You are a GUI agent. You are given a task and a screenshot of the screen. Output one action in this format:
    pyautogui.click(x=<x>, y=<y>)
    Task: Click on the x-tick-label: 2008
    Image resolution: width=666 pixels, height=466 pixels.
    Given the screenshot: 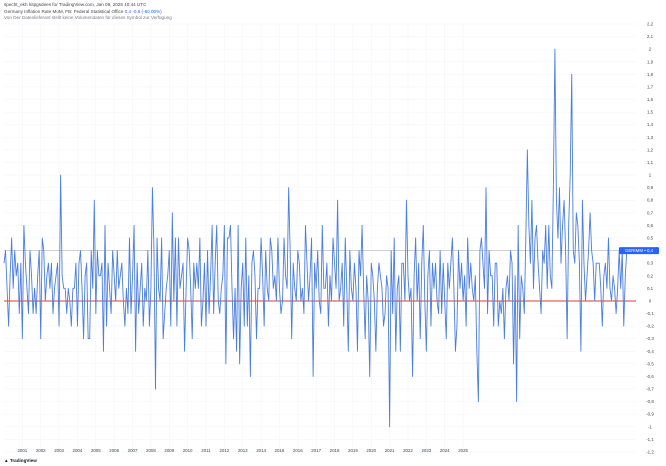 What is the action you would take?
    pyautogui.click(x=151, y=450)
    